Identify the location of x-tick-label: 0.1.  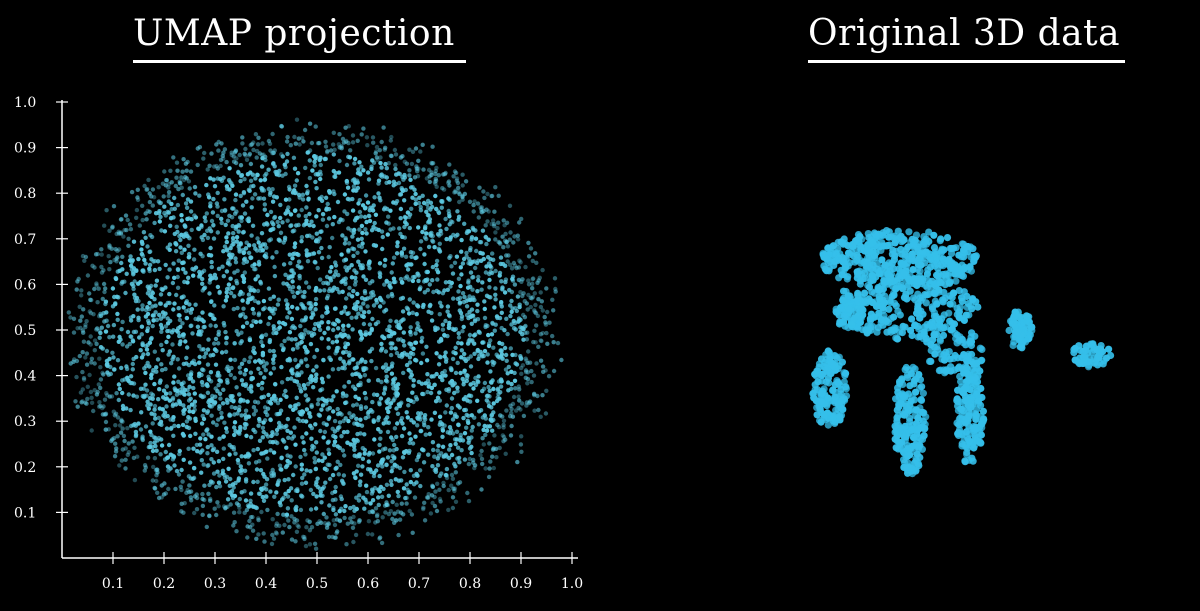
(113, 584).